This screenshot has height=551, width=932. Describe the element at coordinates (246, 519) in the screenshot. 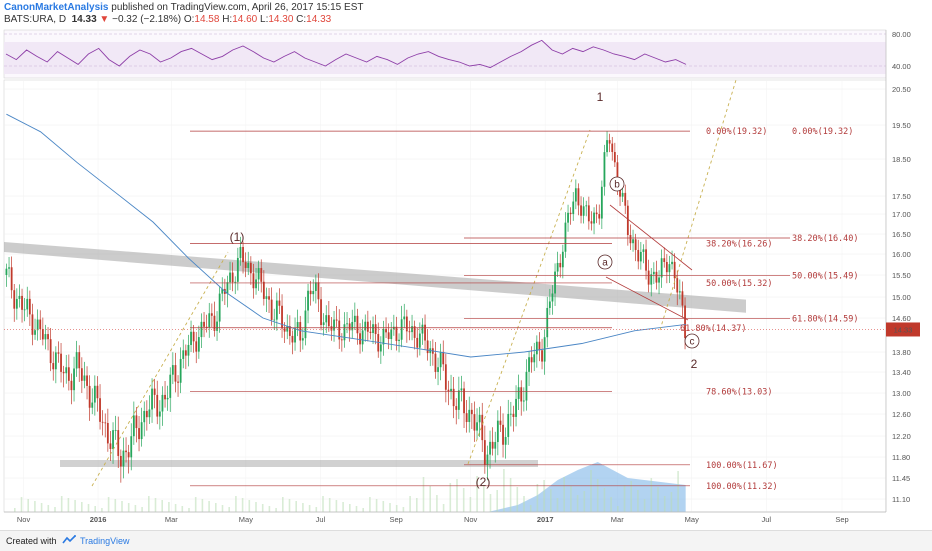

I see `x-tick-label: May` at that location.